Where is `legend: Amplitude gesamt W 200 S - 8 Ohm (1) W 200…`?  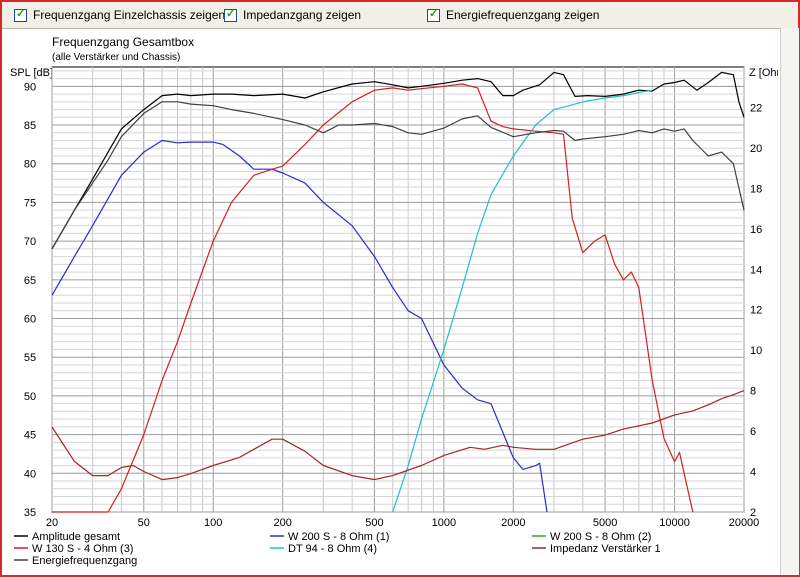 legend: Amplitude gesamt W 200 S - 8 Ohm (1) W 200… is located at coordinates (337, 549).